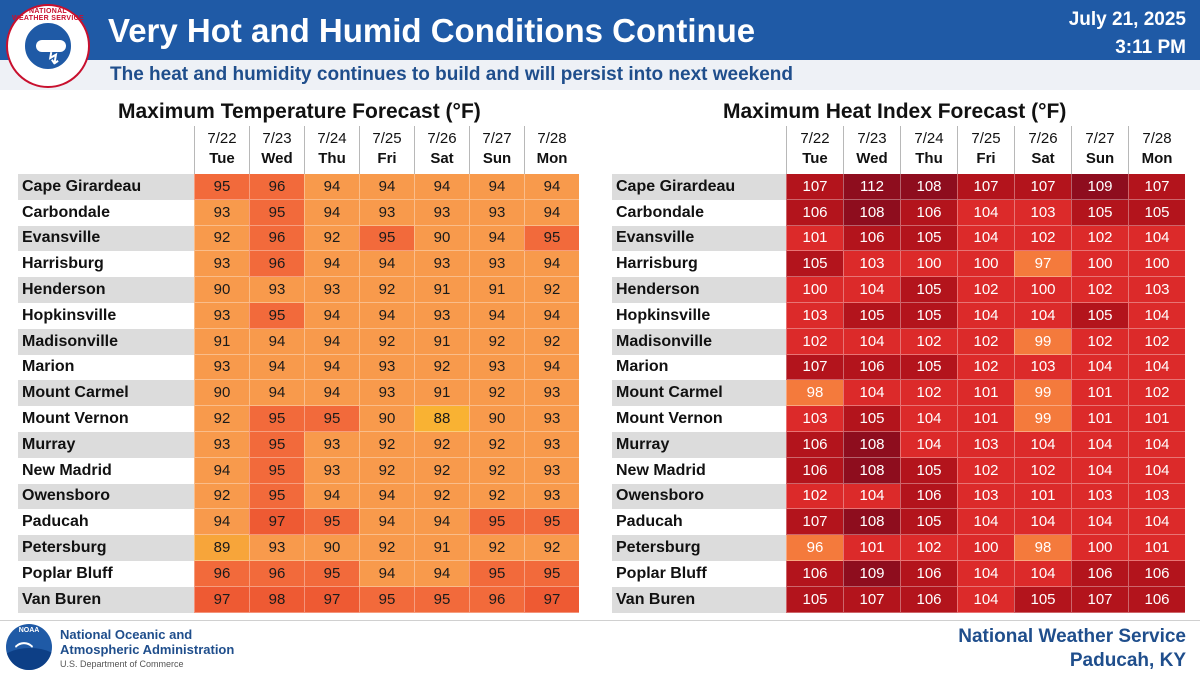 This screenshot has height=675, width=1200. I want to click on column-date: 7/24, so click(332, 138).